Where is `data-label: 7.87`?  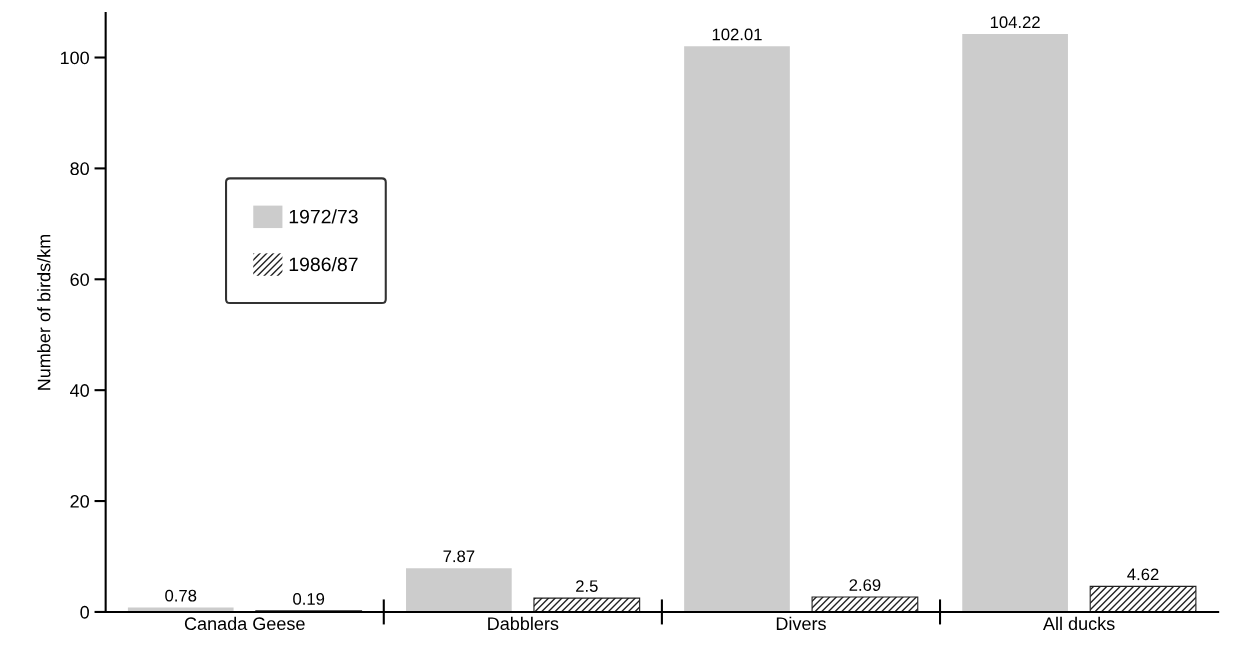
data-label: 7.87 is located at coordinates (459, 556).